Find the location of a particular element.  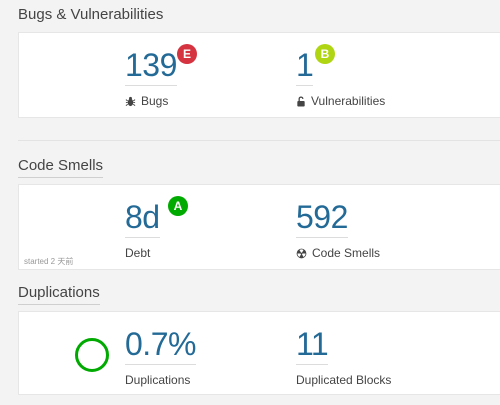

code-smells-value: 592 is located at coordinates (322, 218).